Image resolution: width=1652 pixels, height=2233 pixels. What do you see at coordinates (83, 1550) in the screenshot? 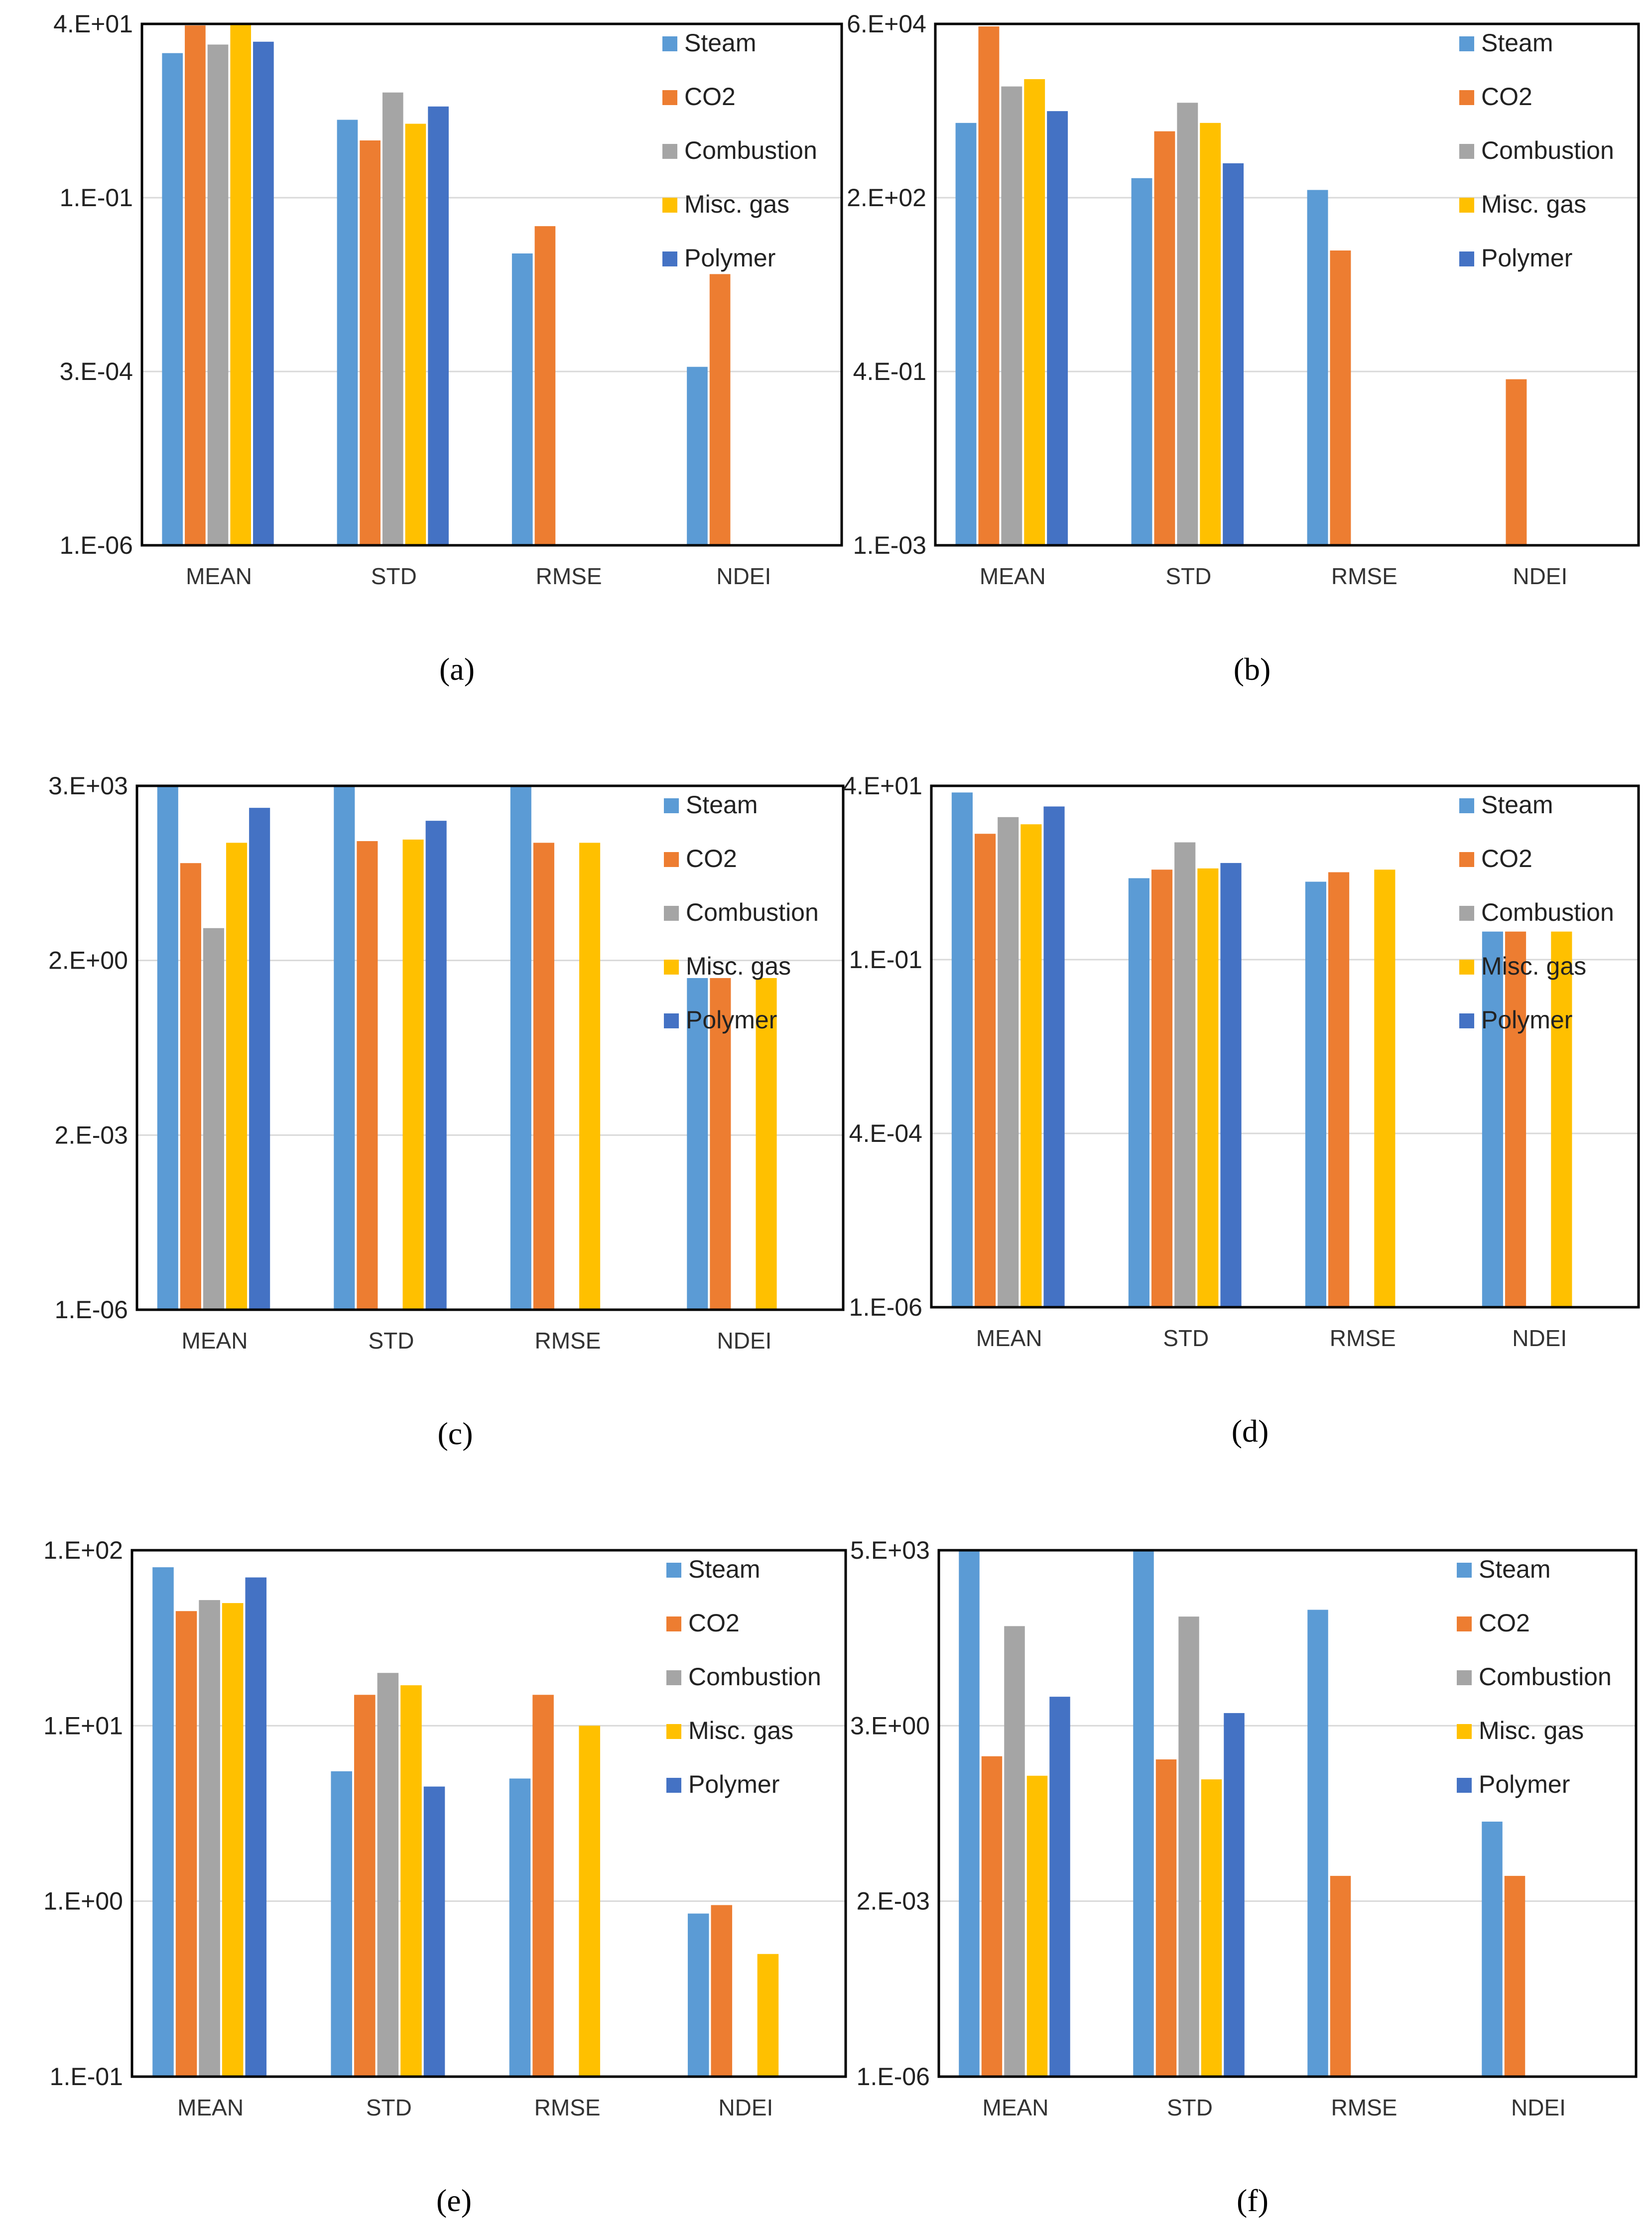
I see `y-tick-label: 1.E+02` at bounding box center [83, 1550].